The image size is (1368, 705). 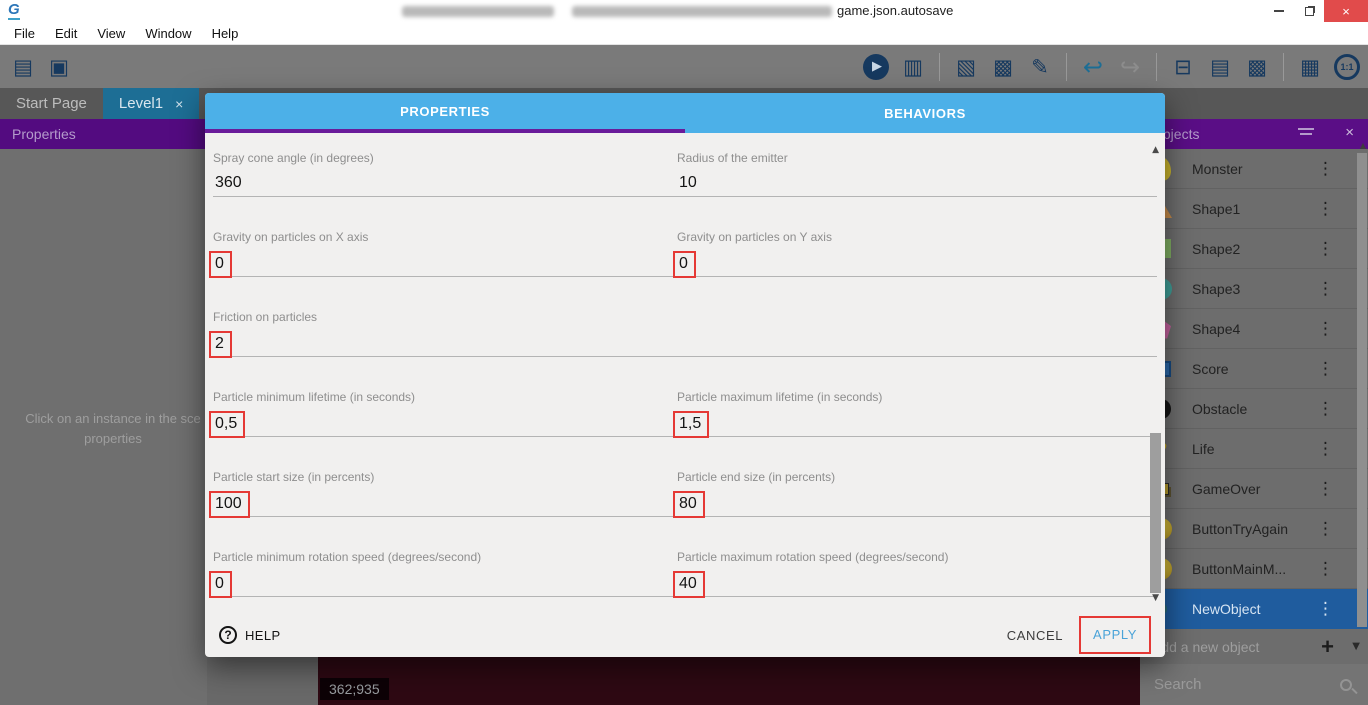 I want to click on field-input-highlighted: 80, so click(x=689, y=504).